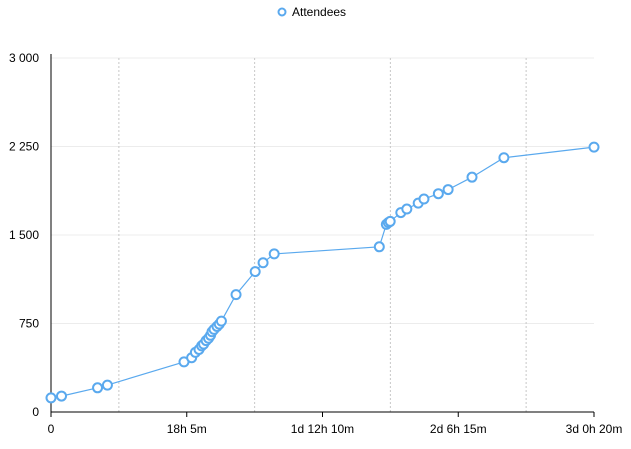 This screenshot has height=449, width=631. I want to click on y-tick-label: 750, so click(29, 324).